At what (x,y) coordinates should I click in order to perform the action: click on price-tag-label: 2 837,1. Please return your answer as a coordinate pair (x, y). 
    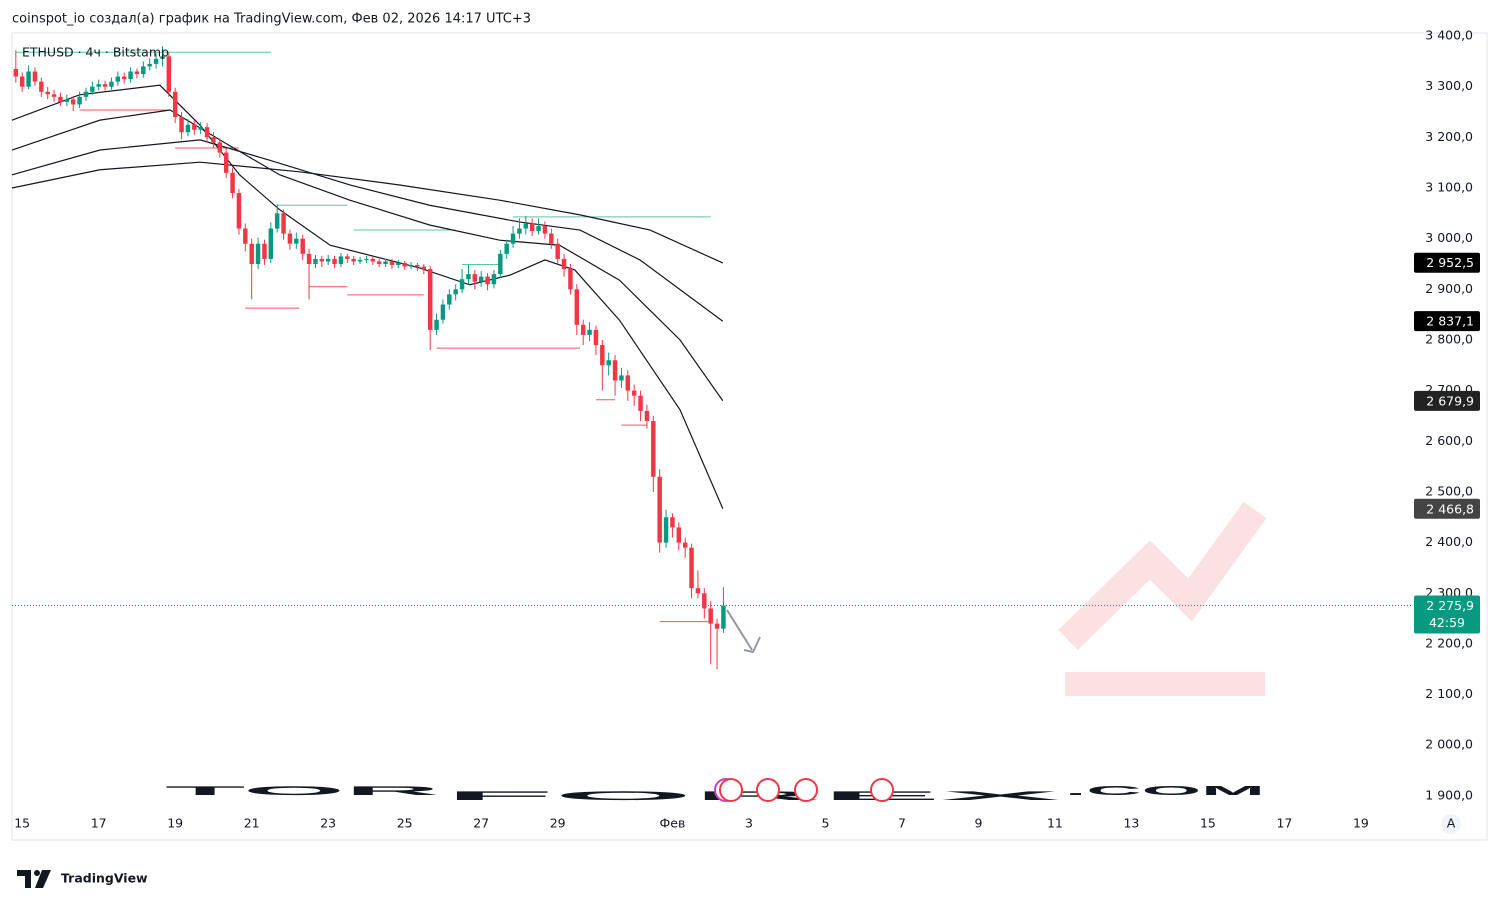
    Looking at the image, I should click on (1450, 321).